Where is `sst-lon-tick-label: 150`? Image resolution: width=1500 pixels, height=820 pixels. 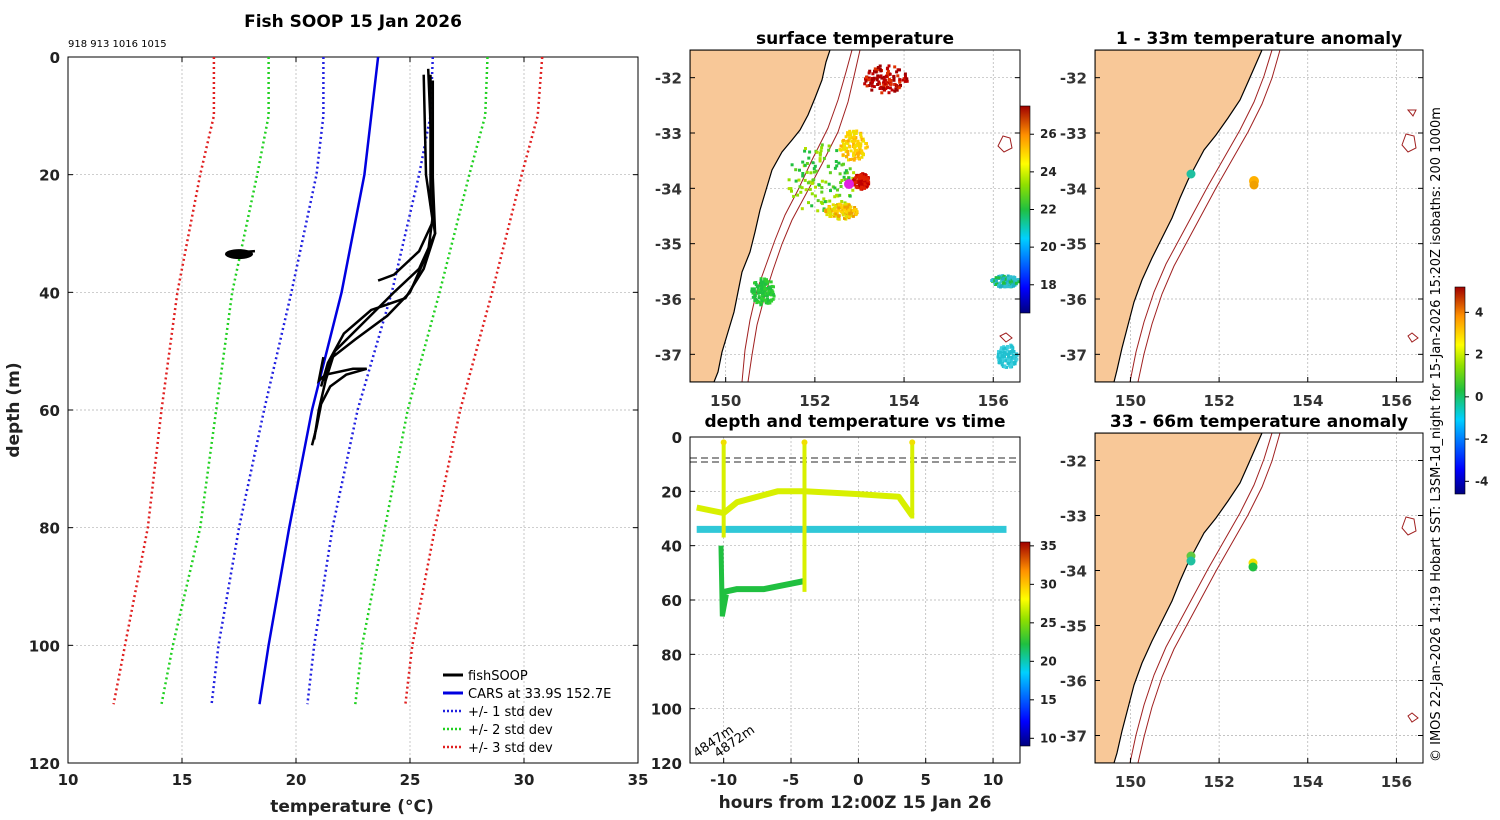
sst-lon-tick-label: 150 is located at coordinates (725, 401).